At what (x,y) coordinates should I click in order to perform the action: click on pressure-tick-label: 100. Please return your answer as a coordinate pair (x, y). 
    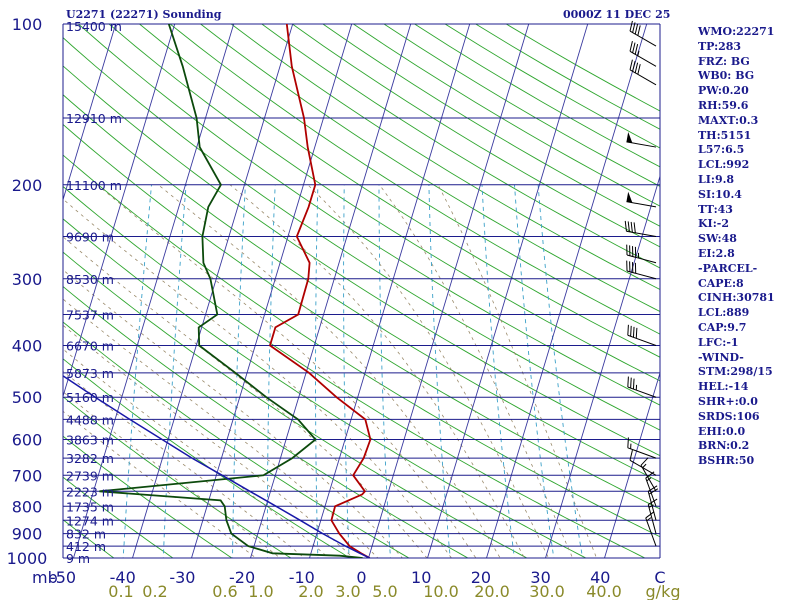
    Looking at the image, I should click on (27, 24).